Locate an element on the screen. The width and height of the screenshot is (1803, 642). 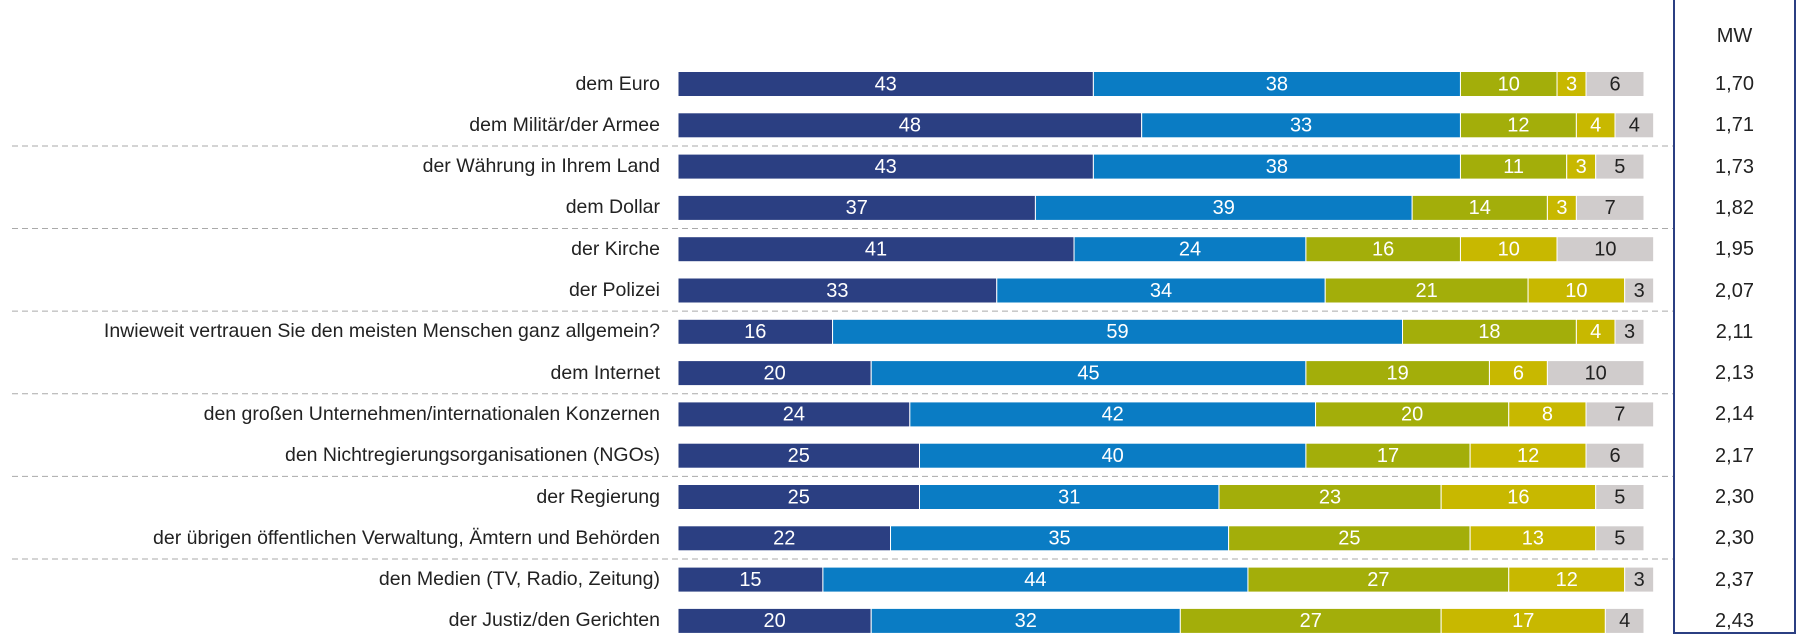
value-label: 37 is located at coordinates (857, 208).